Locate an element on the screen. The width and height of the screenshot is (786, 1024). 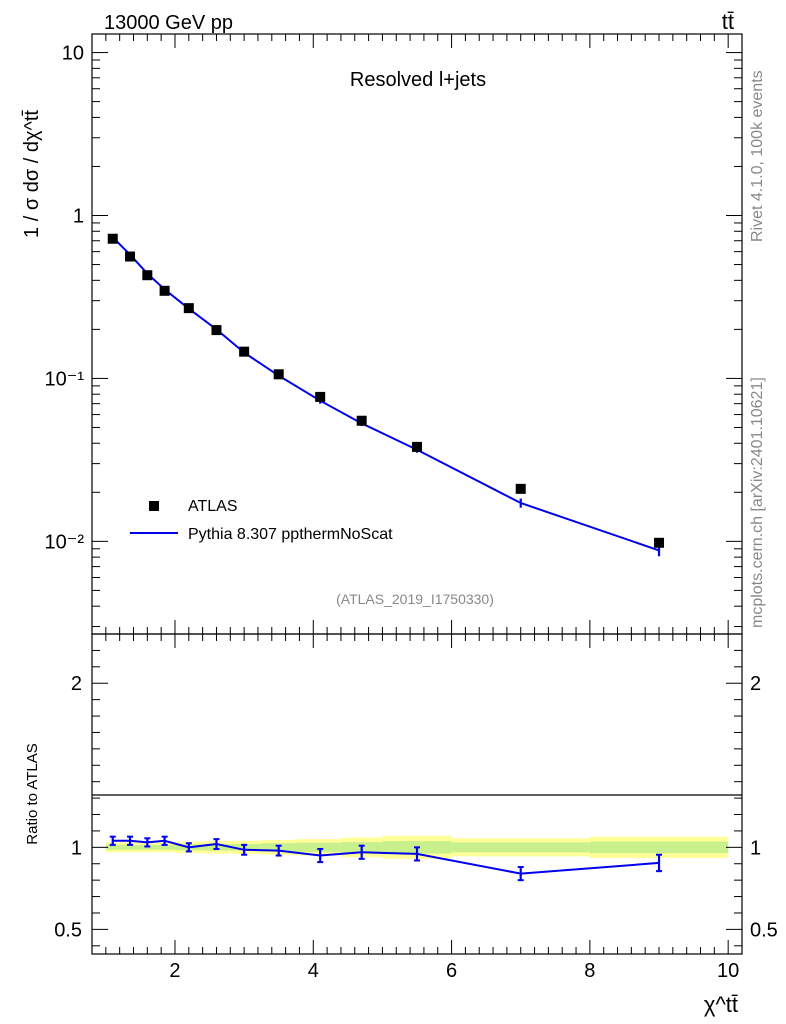
legend-marker-atlas is located at coordinates (154, 506).